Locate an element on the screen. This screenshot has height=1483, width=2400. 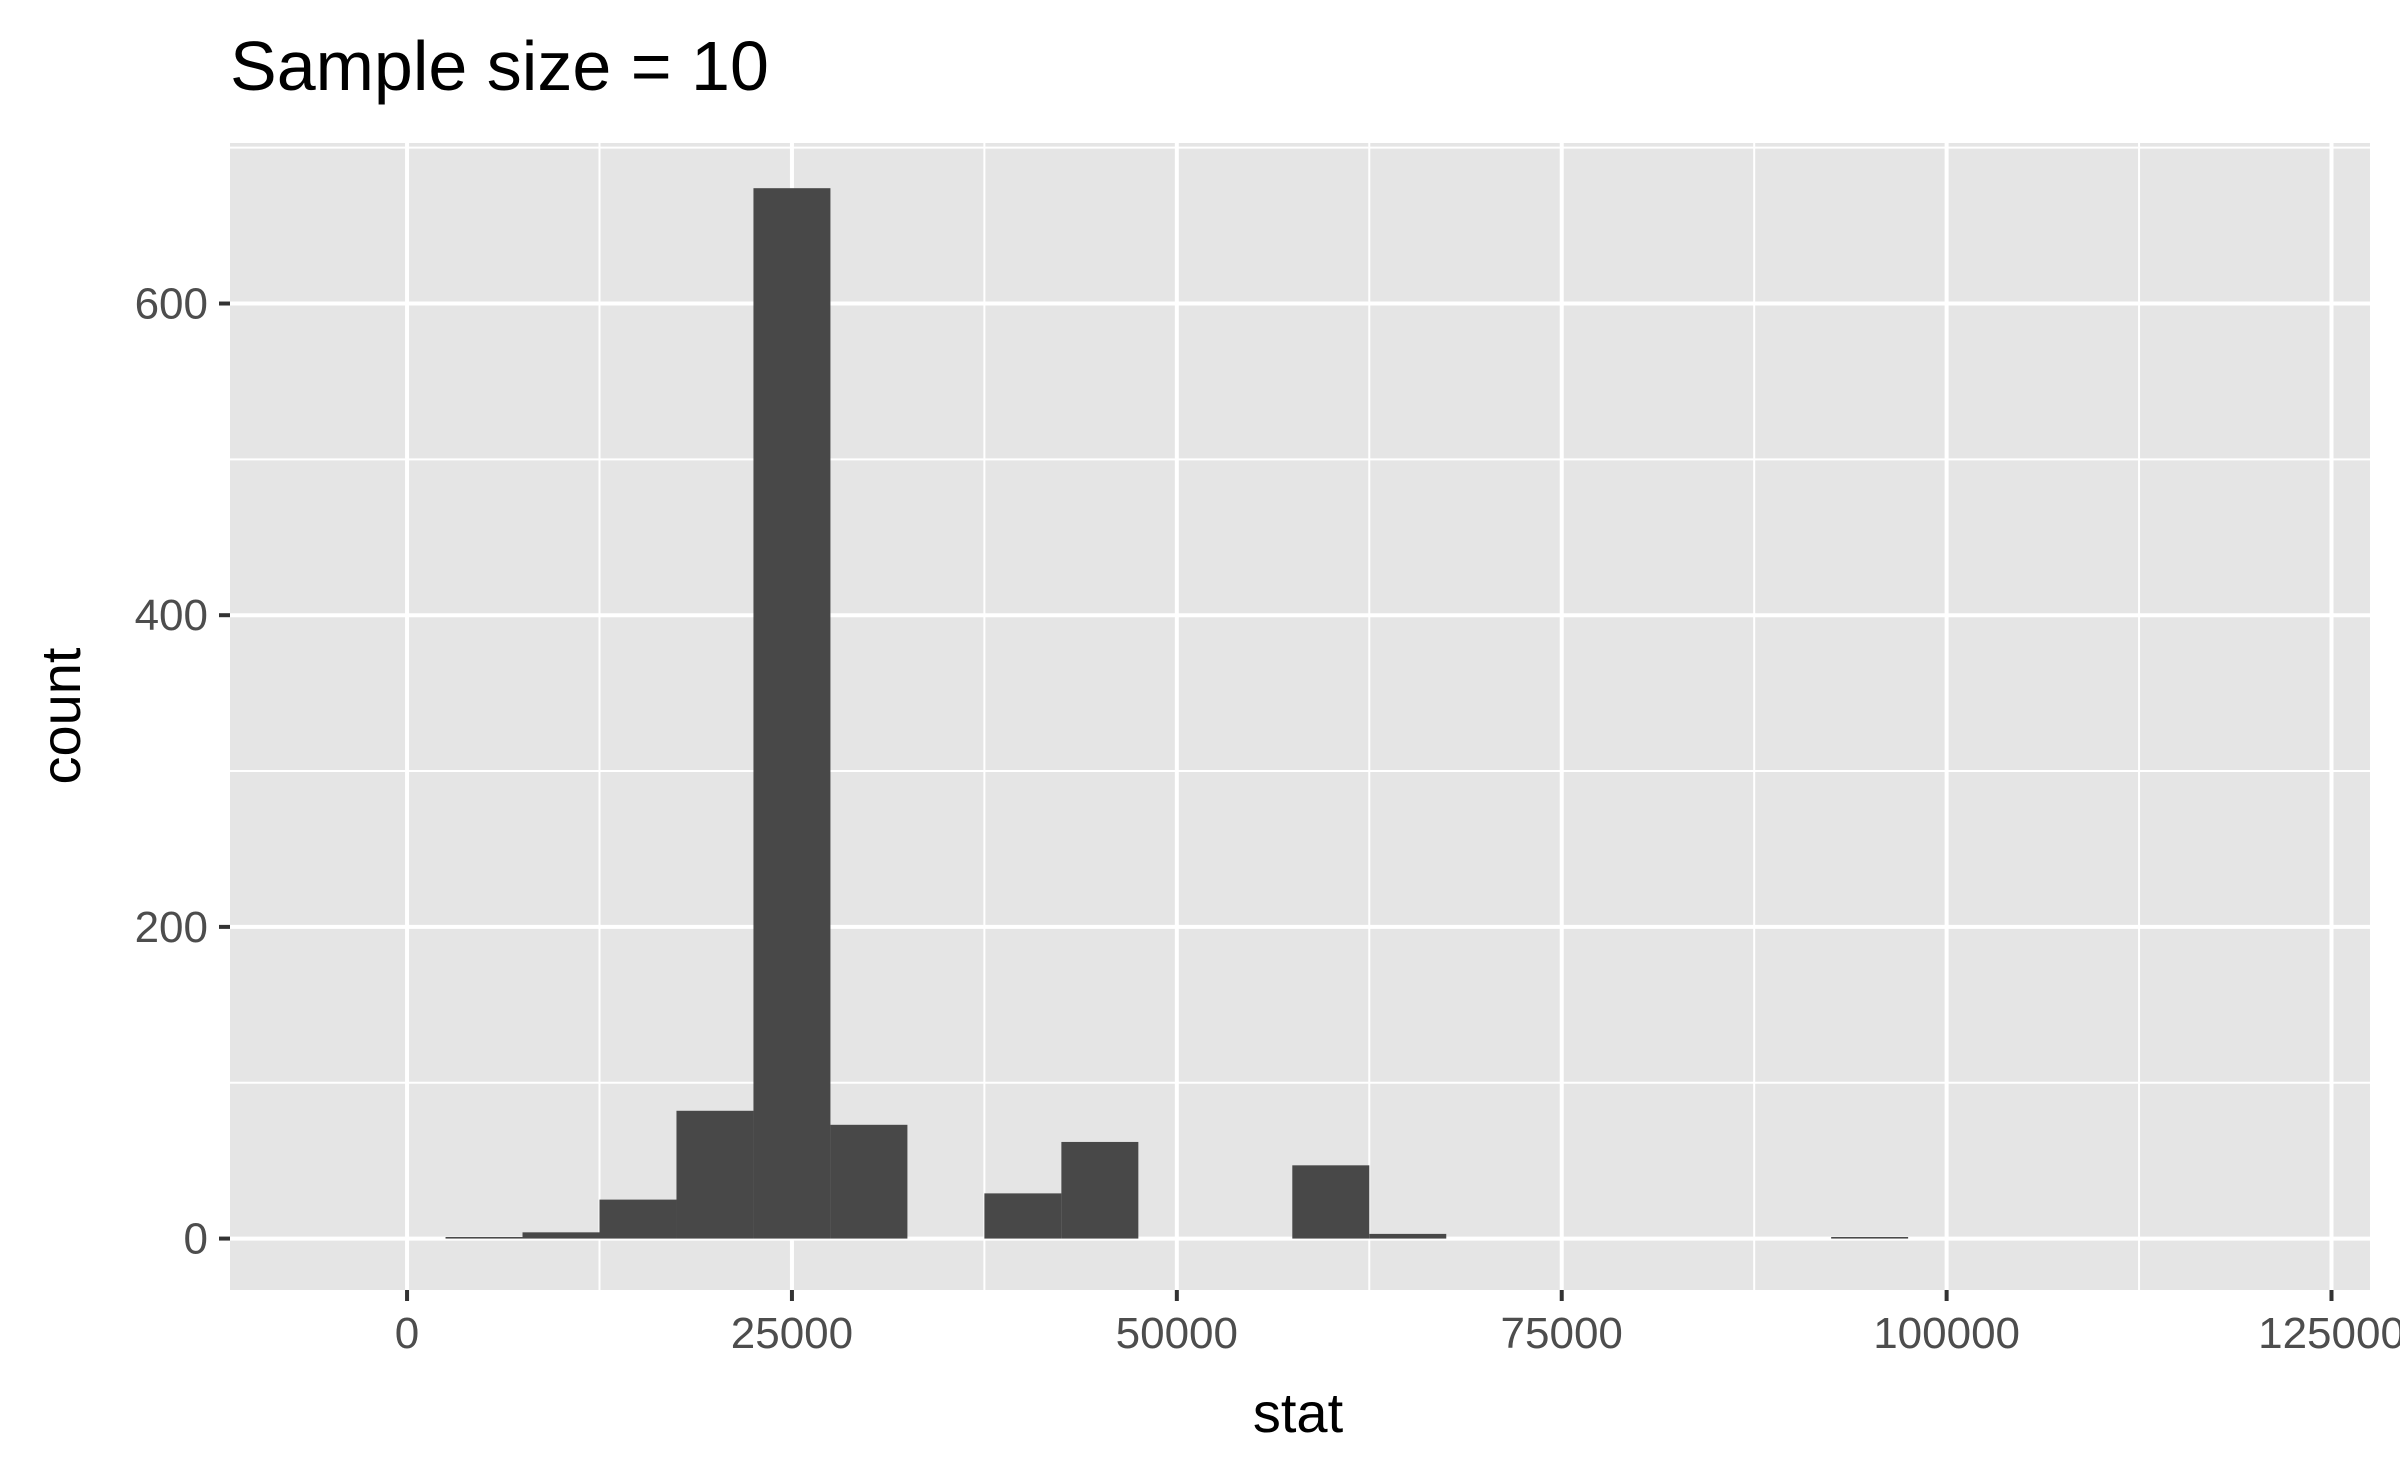
chart-title: Sample size = 10 is located at coordinates (499, 66).